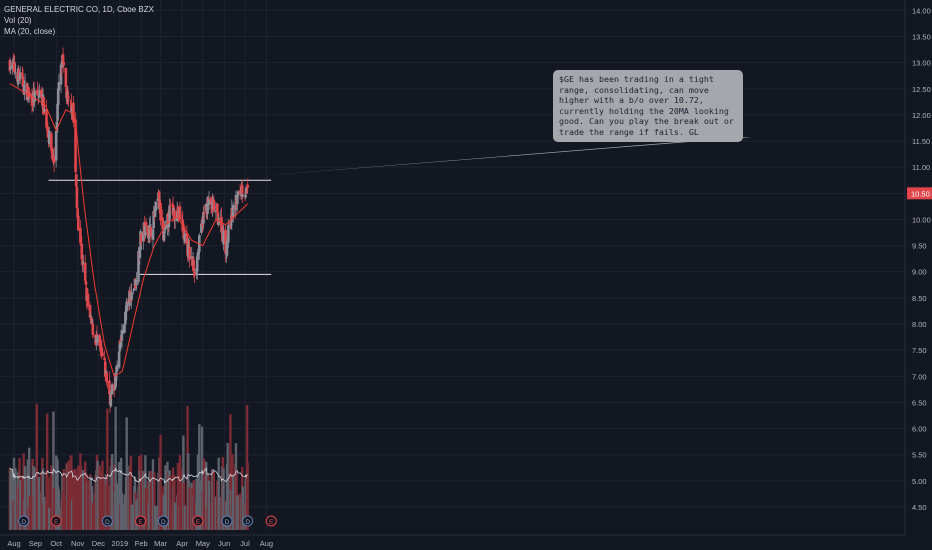  I want to click on last-price-label: 10.50, so click(920, 193).